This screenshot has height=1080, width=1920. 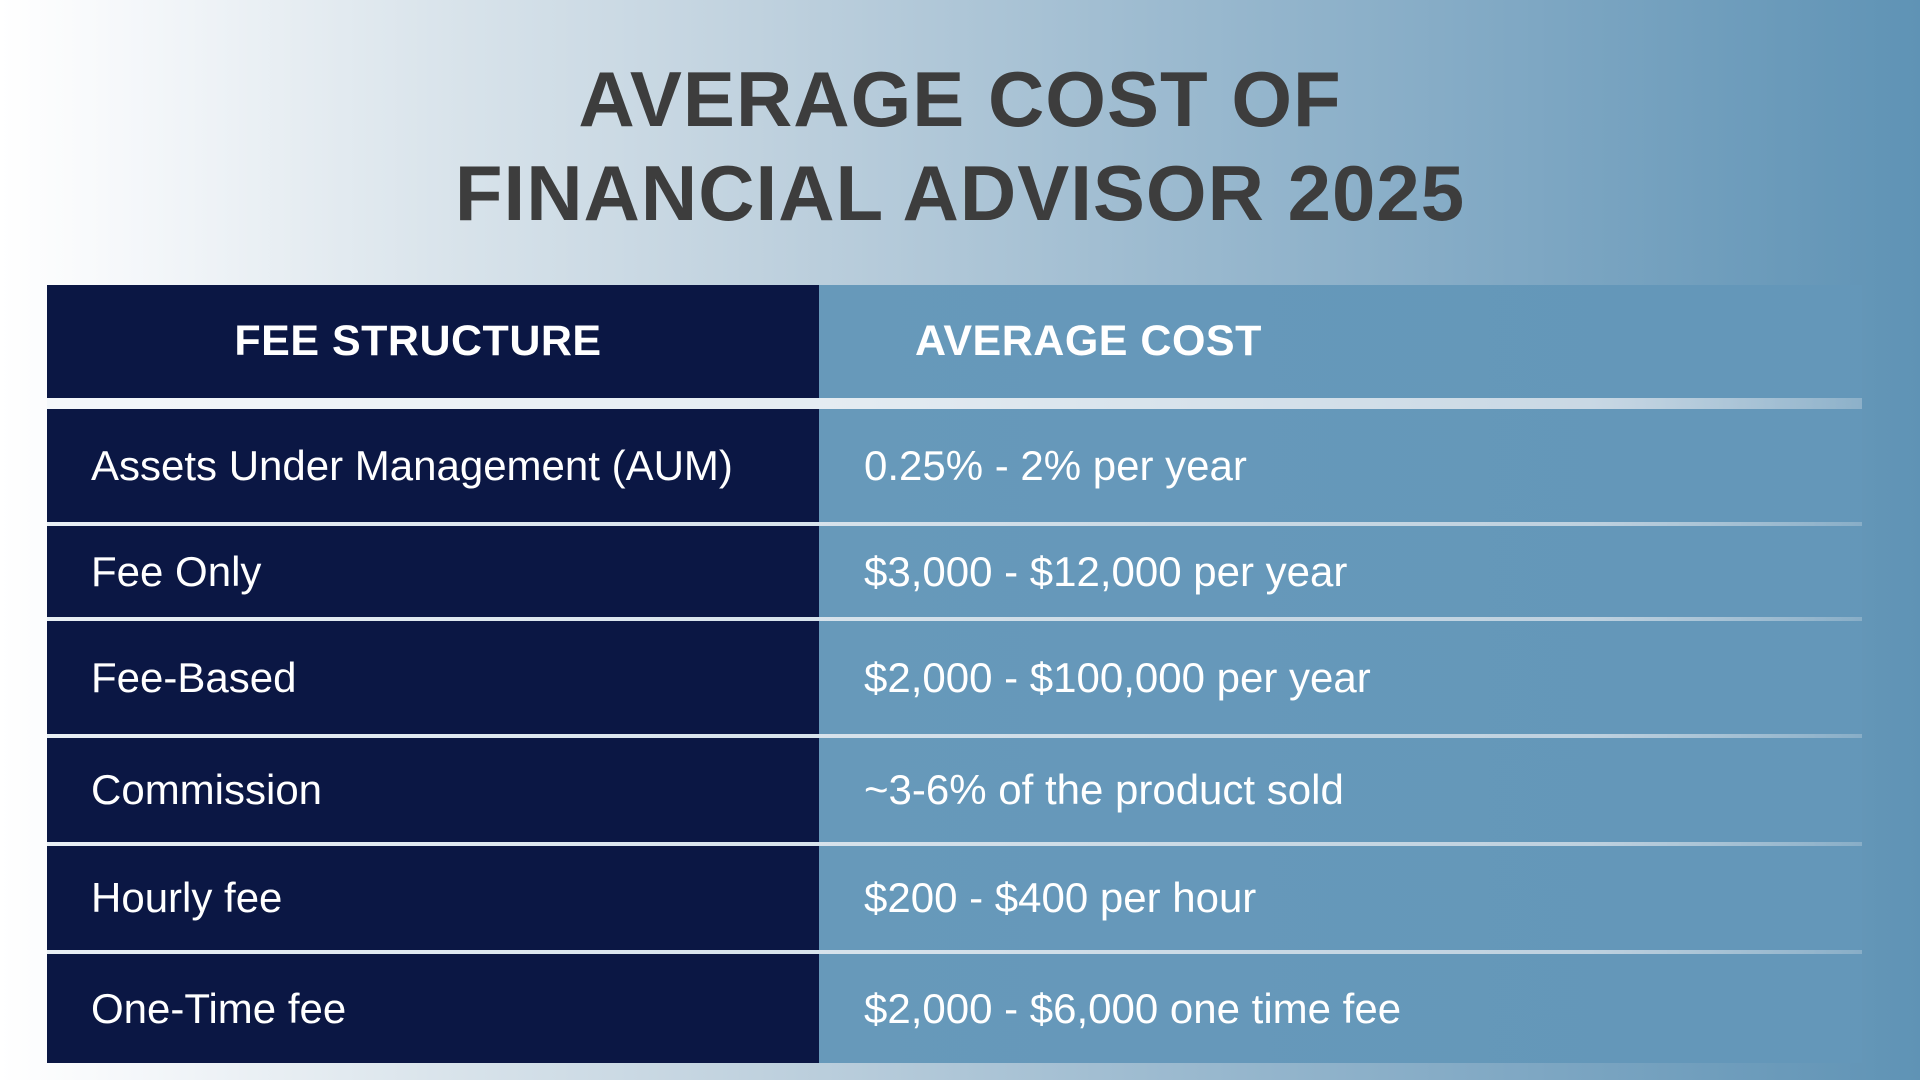 What do you see at coordinates (433, 341) in the screenshot?
I see `header-fee-structure: FEE STRUCTURE` at bounding box center [433, 341].